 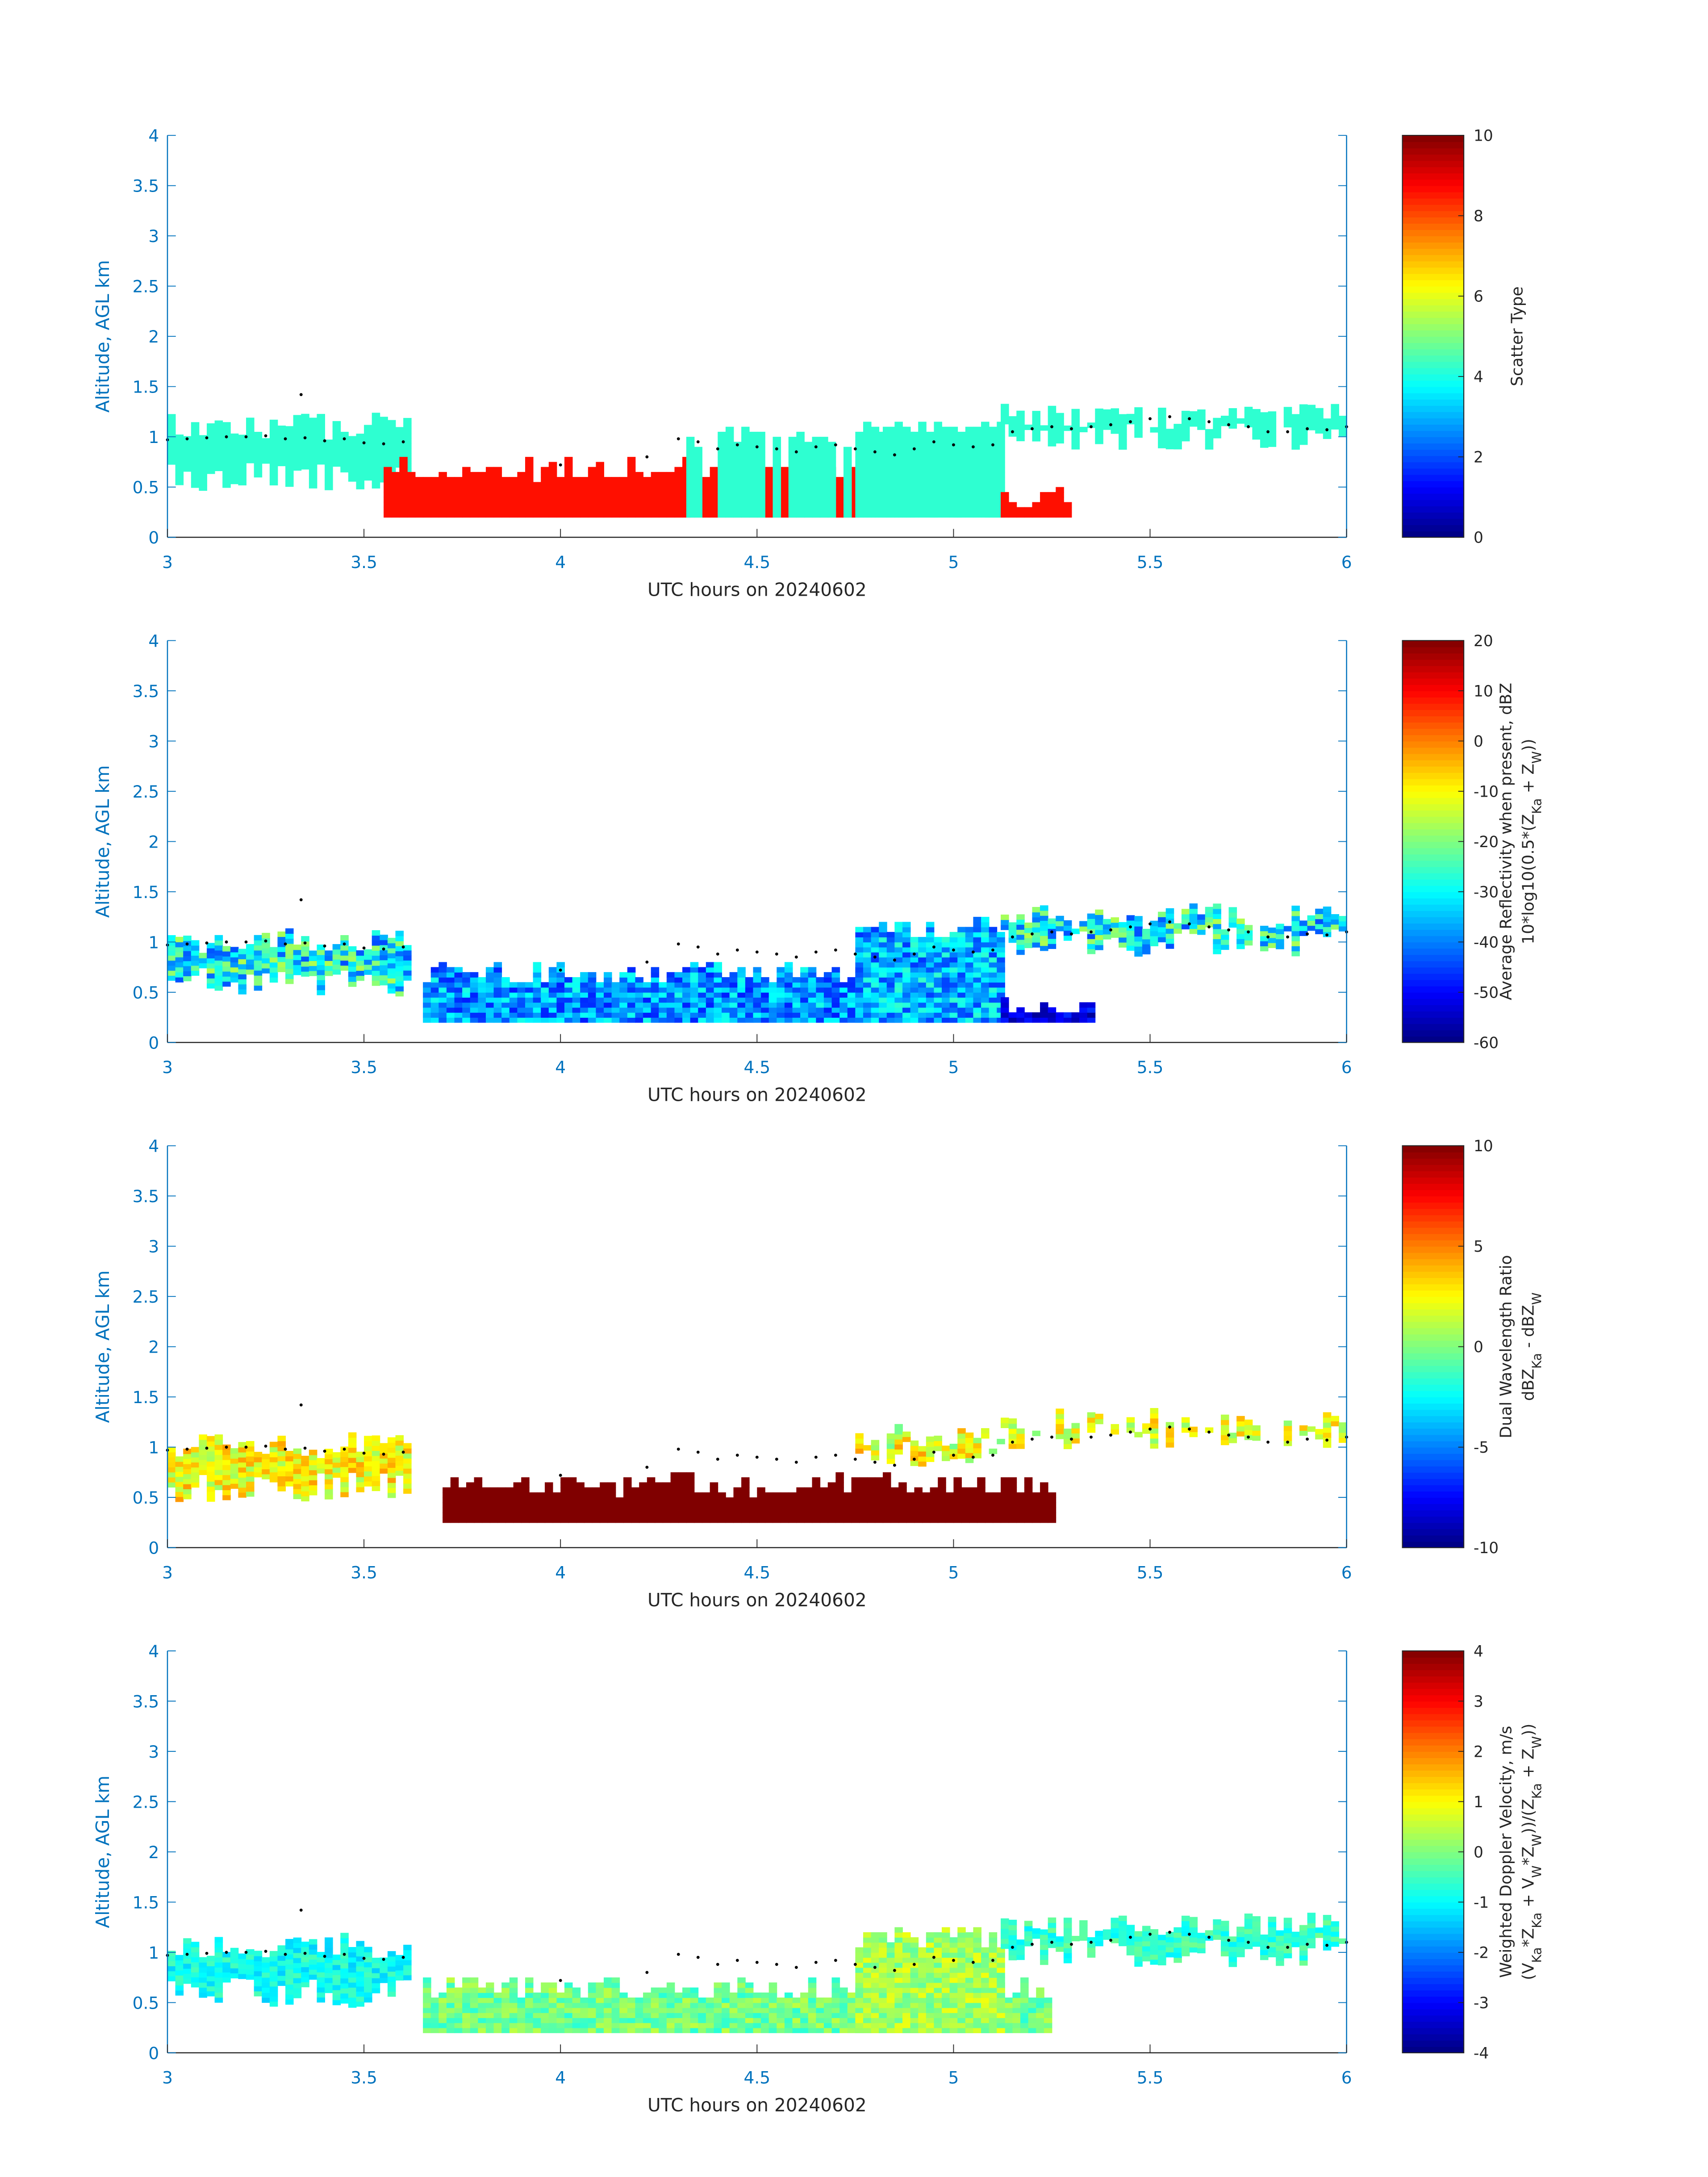 I want to click on y-tick-label: 2.5, so click(x=146, y=287).